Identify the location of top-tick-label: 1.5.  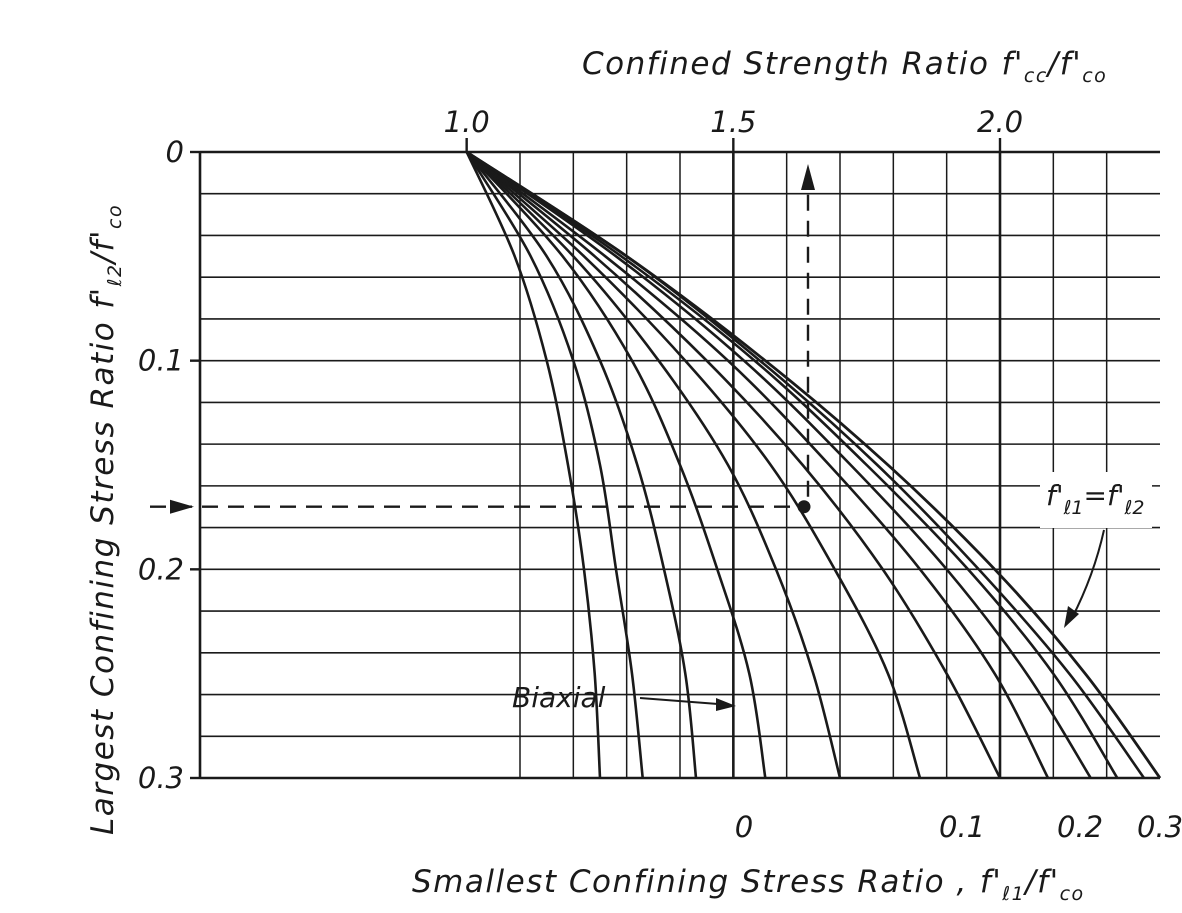
(733, 122).